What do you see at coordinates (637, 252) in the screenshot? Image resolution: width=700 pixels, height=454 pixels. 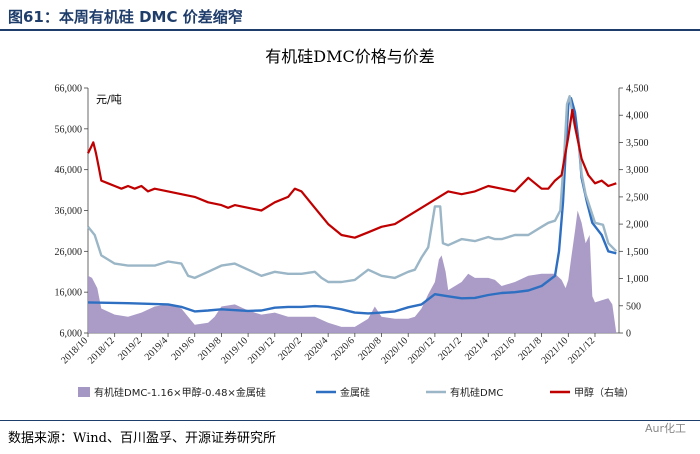 I see `right-tick-label: 1,500` at bounding box center [637, 252].